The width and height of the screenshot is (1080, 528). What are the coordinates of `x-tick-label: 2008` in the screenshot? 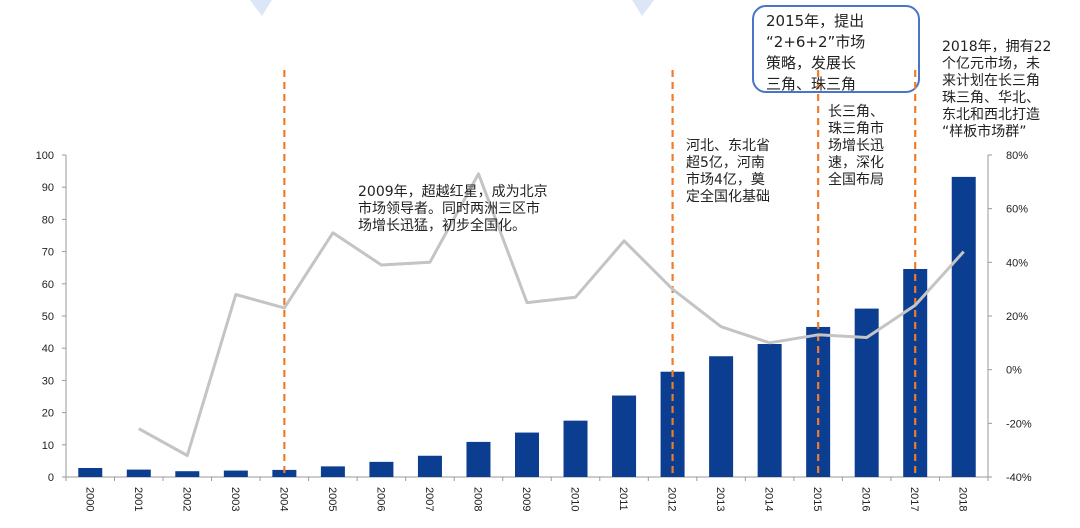 It's located at (477, 499).